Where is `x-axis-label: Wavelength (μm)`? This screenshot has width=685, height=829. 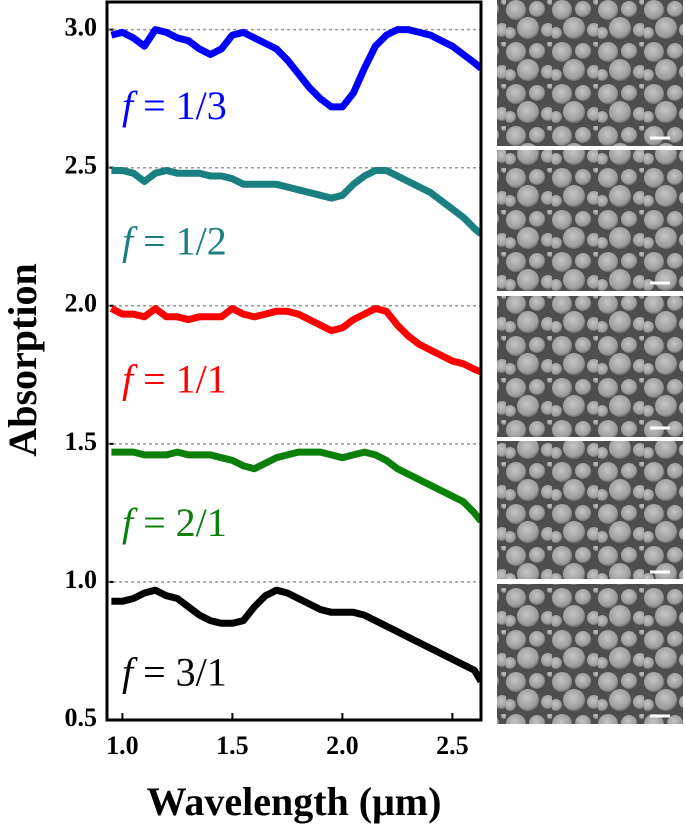
x-axis-label: Wavelength (μm) is located at coordinates (294, 801).